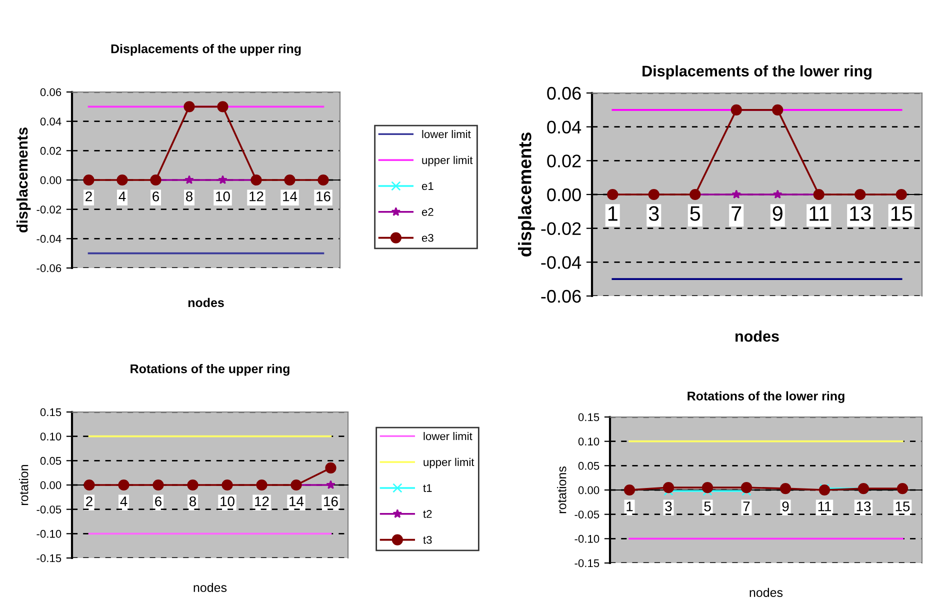 The width and height of the screenshot is (927, 604). Describe the element at coordinates (210, 370) in the screenshot. I see `chart-title: Rotations of the upper ring` at that location.